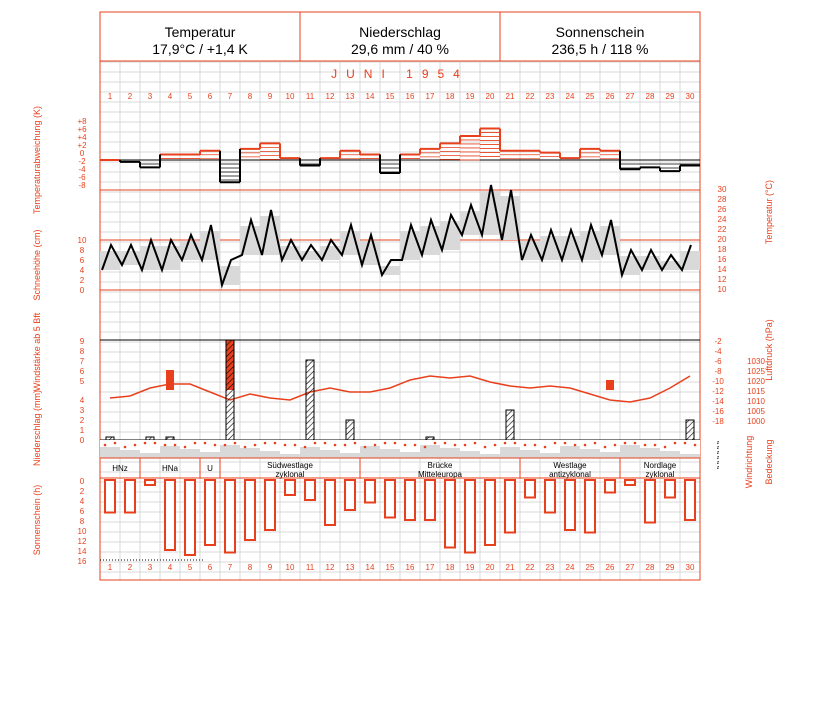  What do you see at coordinates (690, 96) in the screenshot?
I see `day-label-top: 30` at bounding box center [690, 96].